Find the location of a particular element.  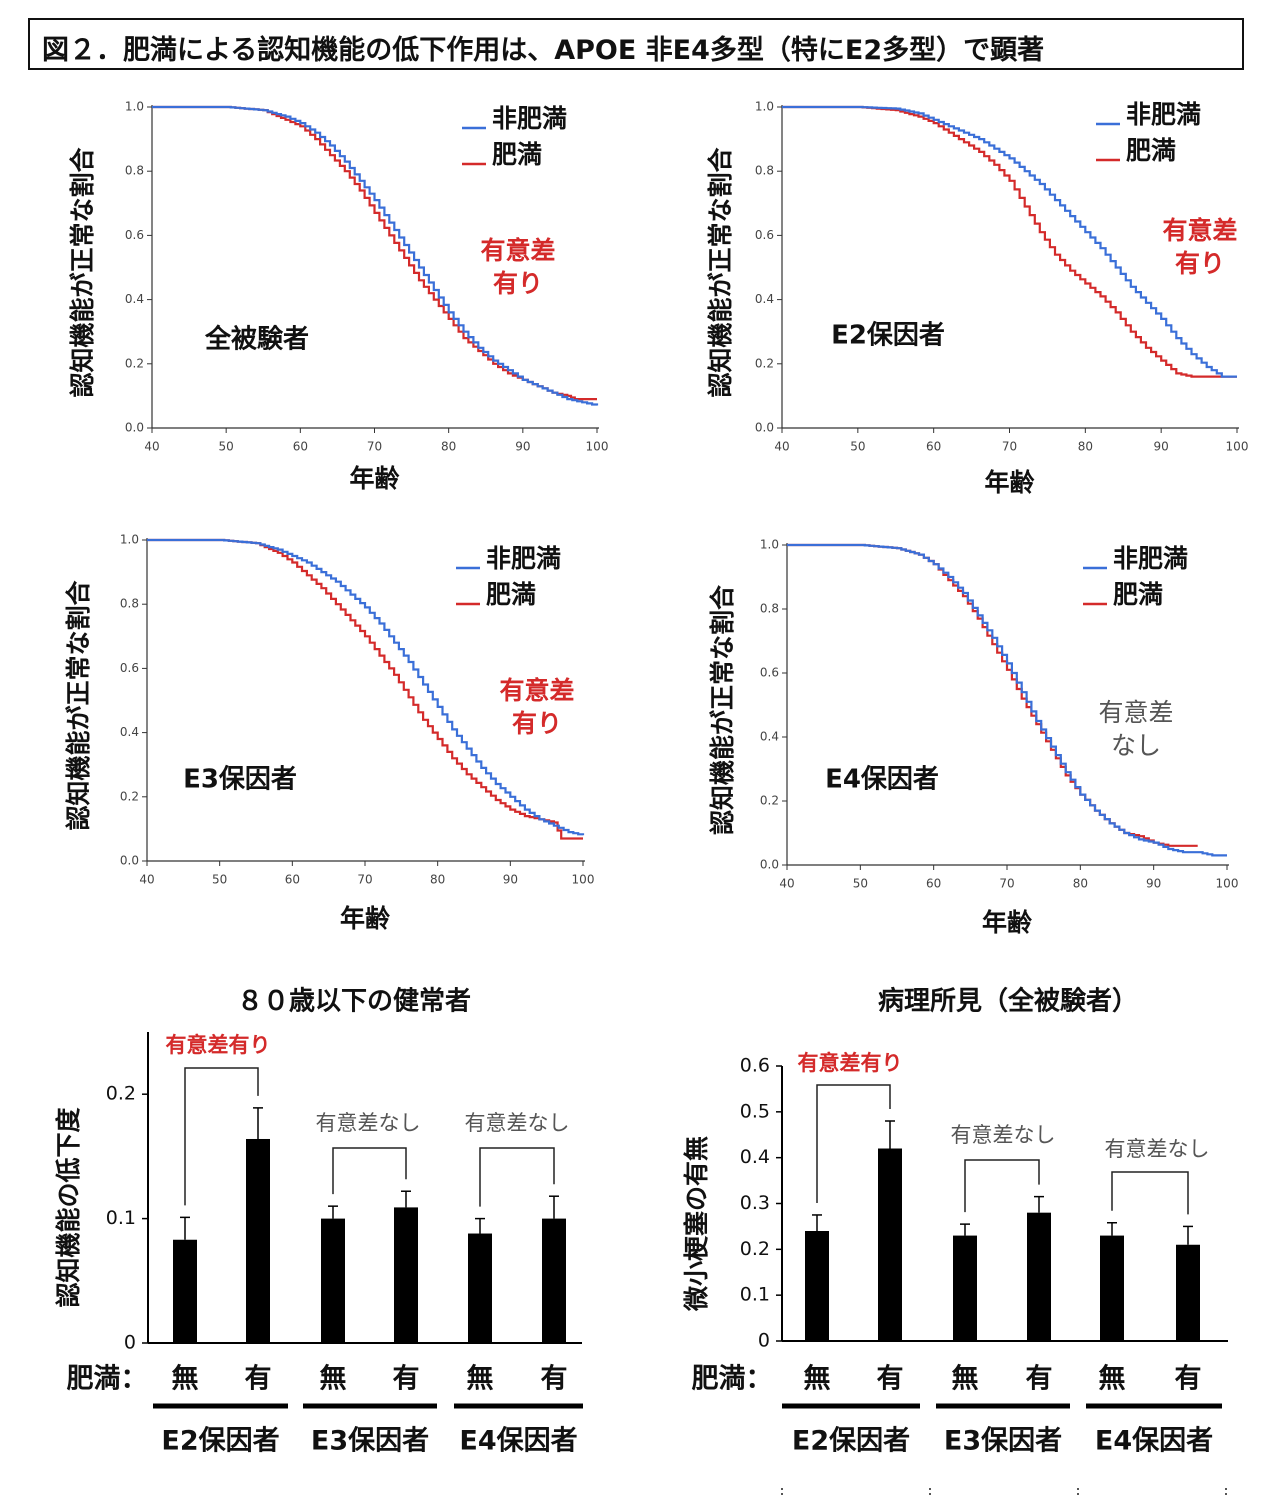

y-tick-label: 0.6 is located at coordinates (755, 1066).